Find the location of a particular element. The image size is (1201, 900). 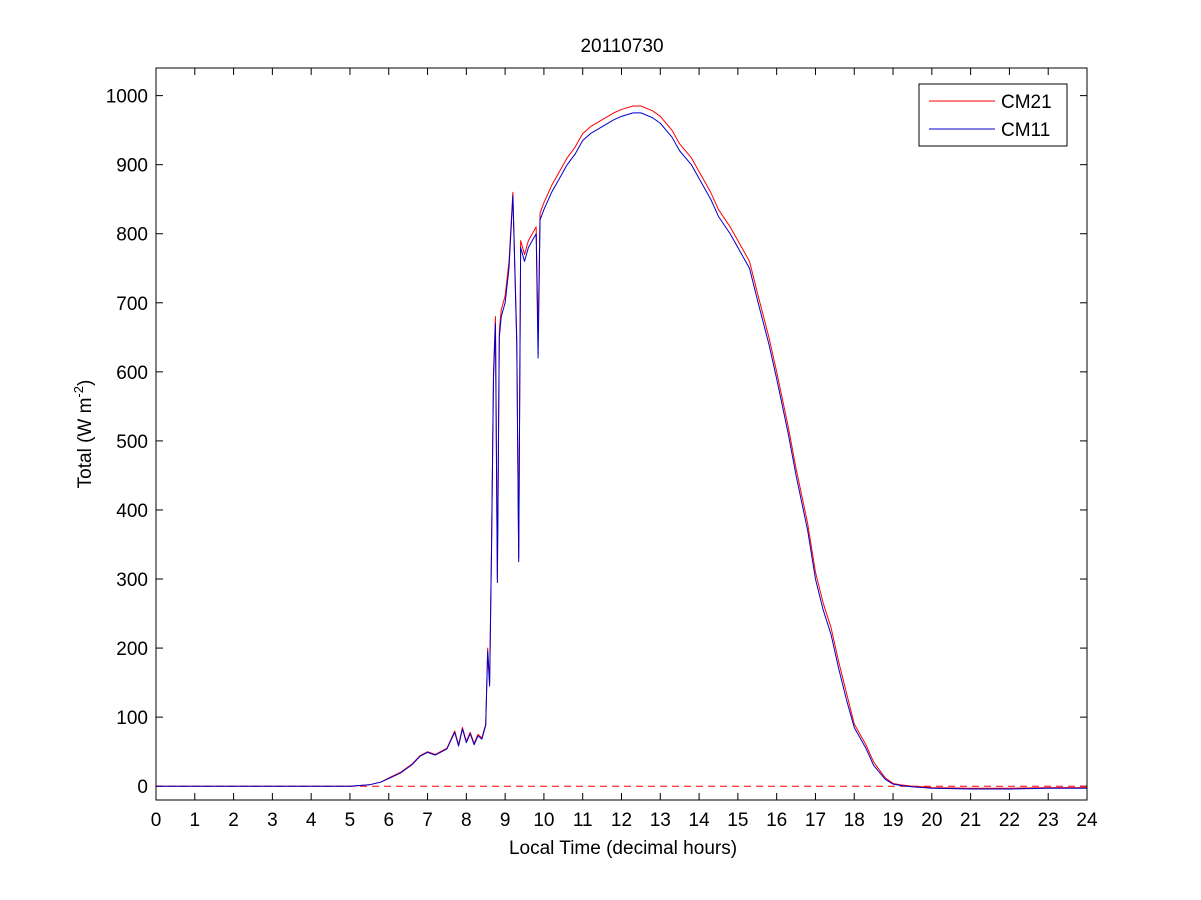

legend-box is located at coordinates (993, 115).